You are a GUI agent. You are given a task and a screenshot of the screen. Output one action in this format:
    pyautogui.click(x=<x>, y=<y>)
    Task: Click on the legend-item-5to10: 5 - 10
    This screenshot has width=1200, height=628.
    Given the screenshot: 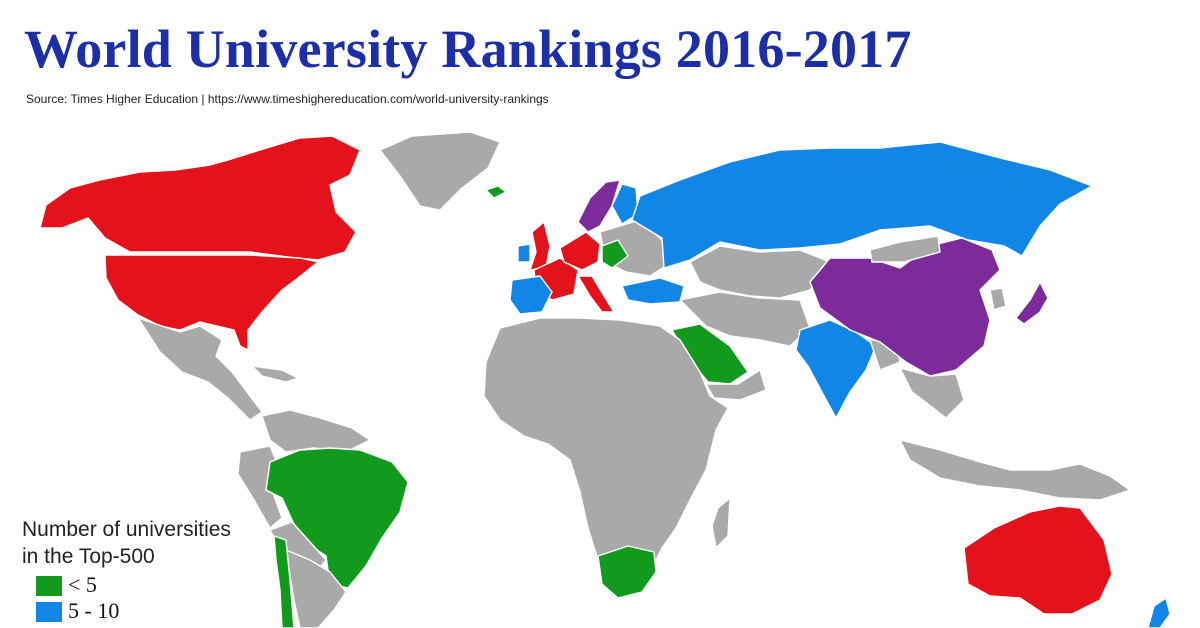 What is the action you would take?
    pyautogui.click(x=126, y=609)
    